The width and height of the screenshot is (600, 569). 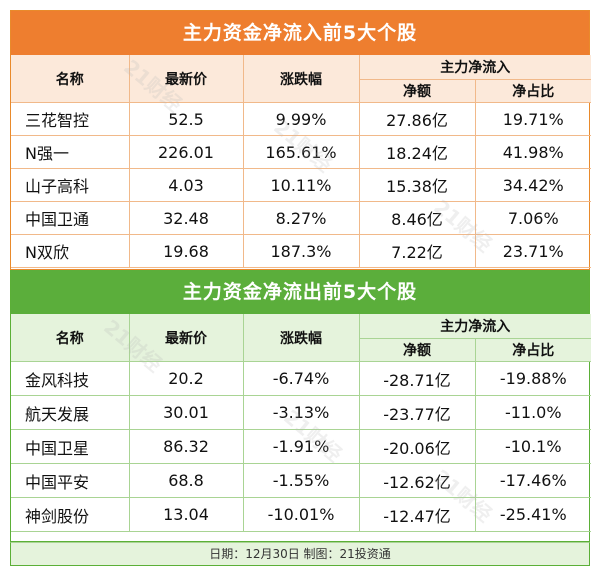 I want to click on table-row: 山子高科 4.03 10.11% 15.38亿 34.42%, so click(x=301, y=185).